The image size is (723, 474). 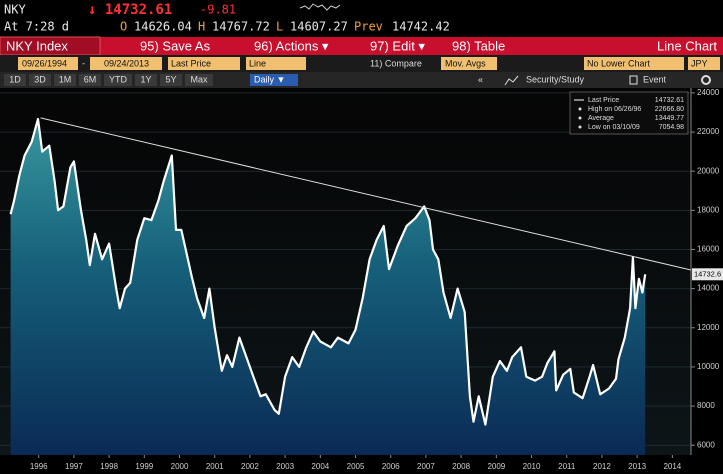 I want to click on period: Daily ▼, so click(x=269, y=79).